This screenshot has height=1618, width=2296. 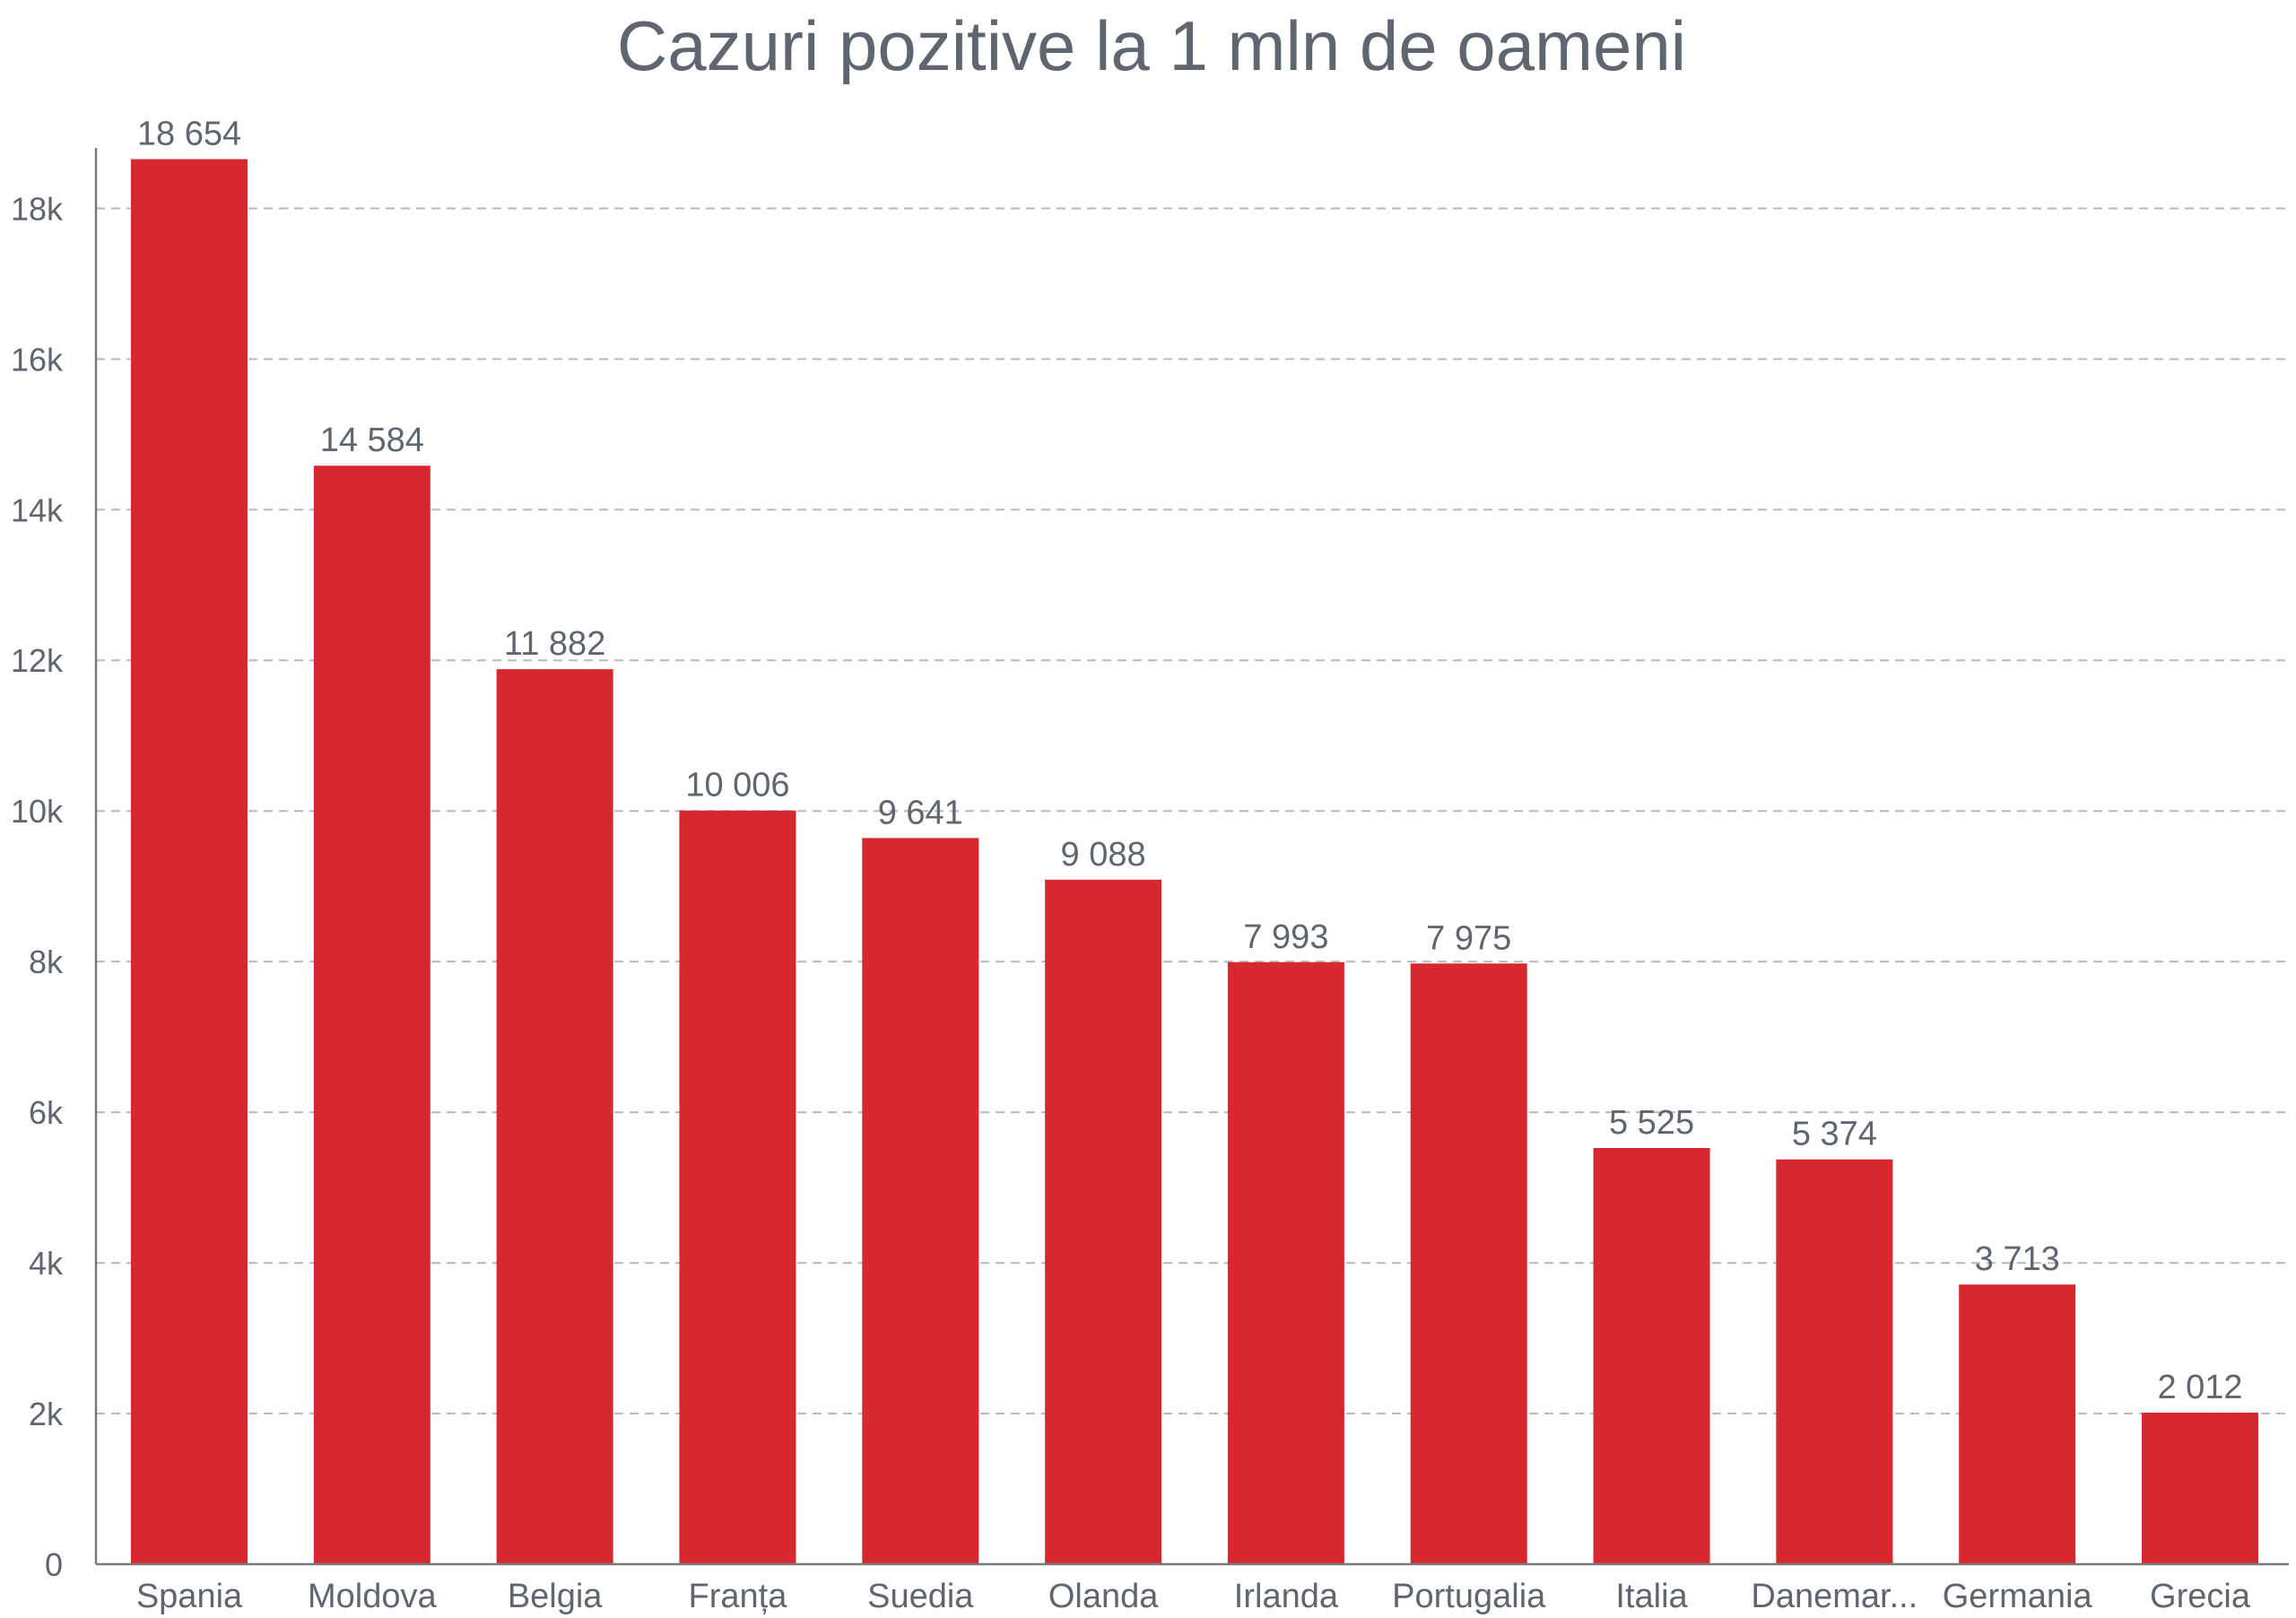 I want to click on data-label: 5 374, so click(x=1834, y=1134).